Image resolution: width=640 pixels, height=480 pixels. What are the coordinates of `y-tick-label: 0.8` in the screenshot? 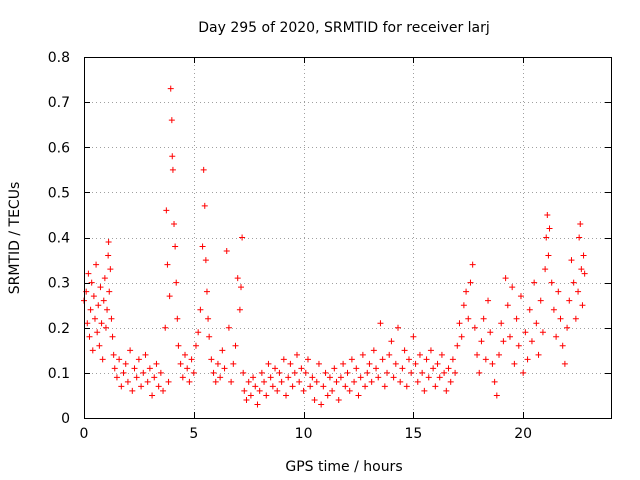 It's located at (59, 58).